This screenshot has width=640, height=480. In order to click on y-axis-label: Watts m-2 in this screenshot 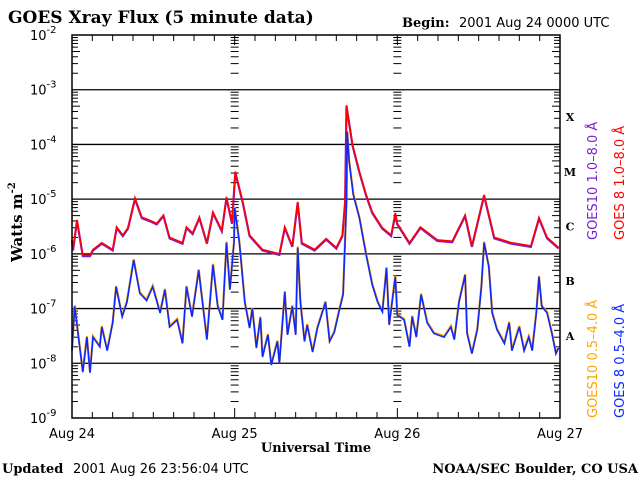, I will do `click(16, 222)`.